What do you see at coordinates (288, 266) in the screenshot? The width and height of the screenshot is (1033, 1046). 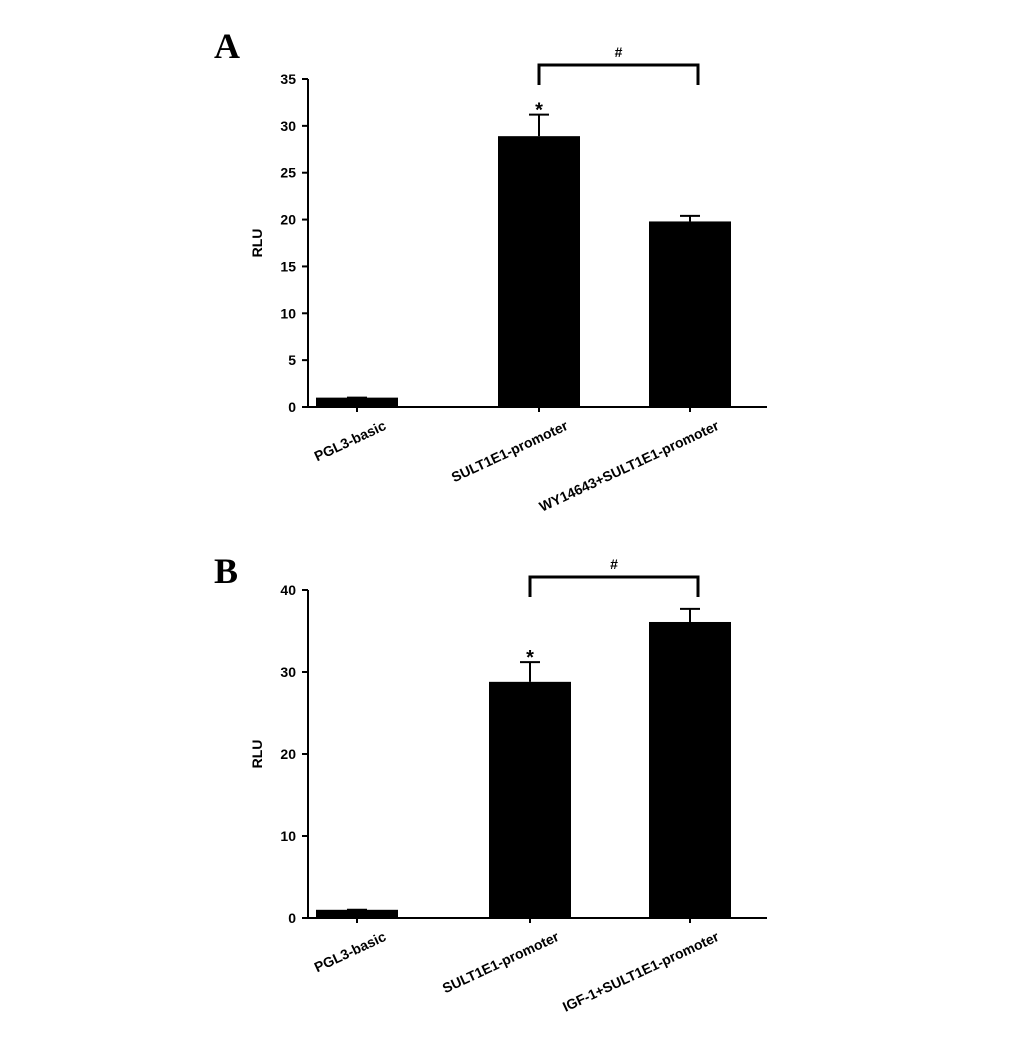 I see `y-tick-label: 15` at bounding box center [288, 266].